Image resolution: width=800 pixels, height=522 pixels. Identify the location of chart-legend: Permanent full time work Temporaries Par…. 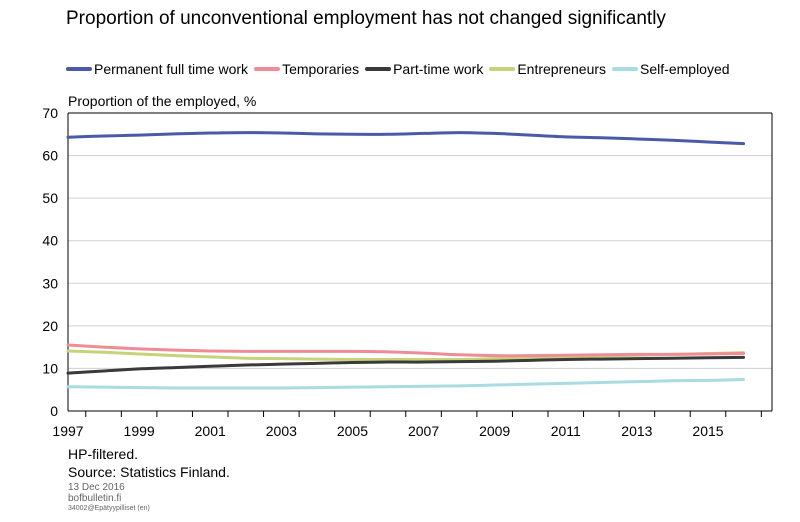
(401, 69).